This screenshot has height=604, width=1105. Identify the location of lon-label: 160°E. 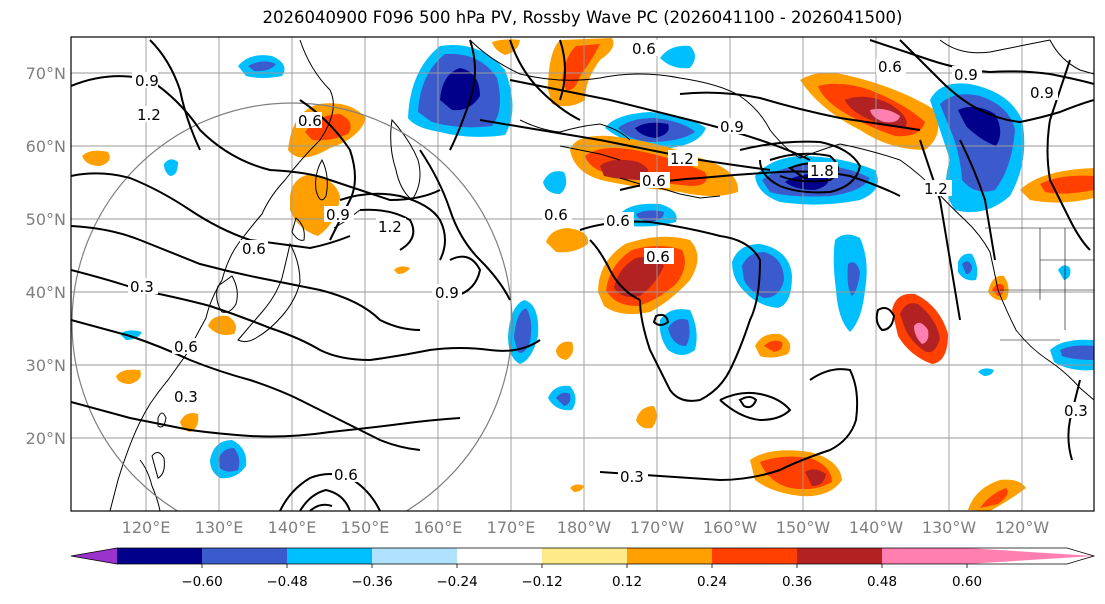
(438, 527).